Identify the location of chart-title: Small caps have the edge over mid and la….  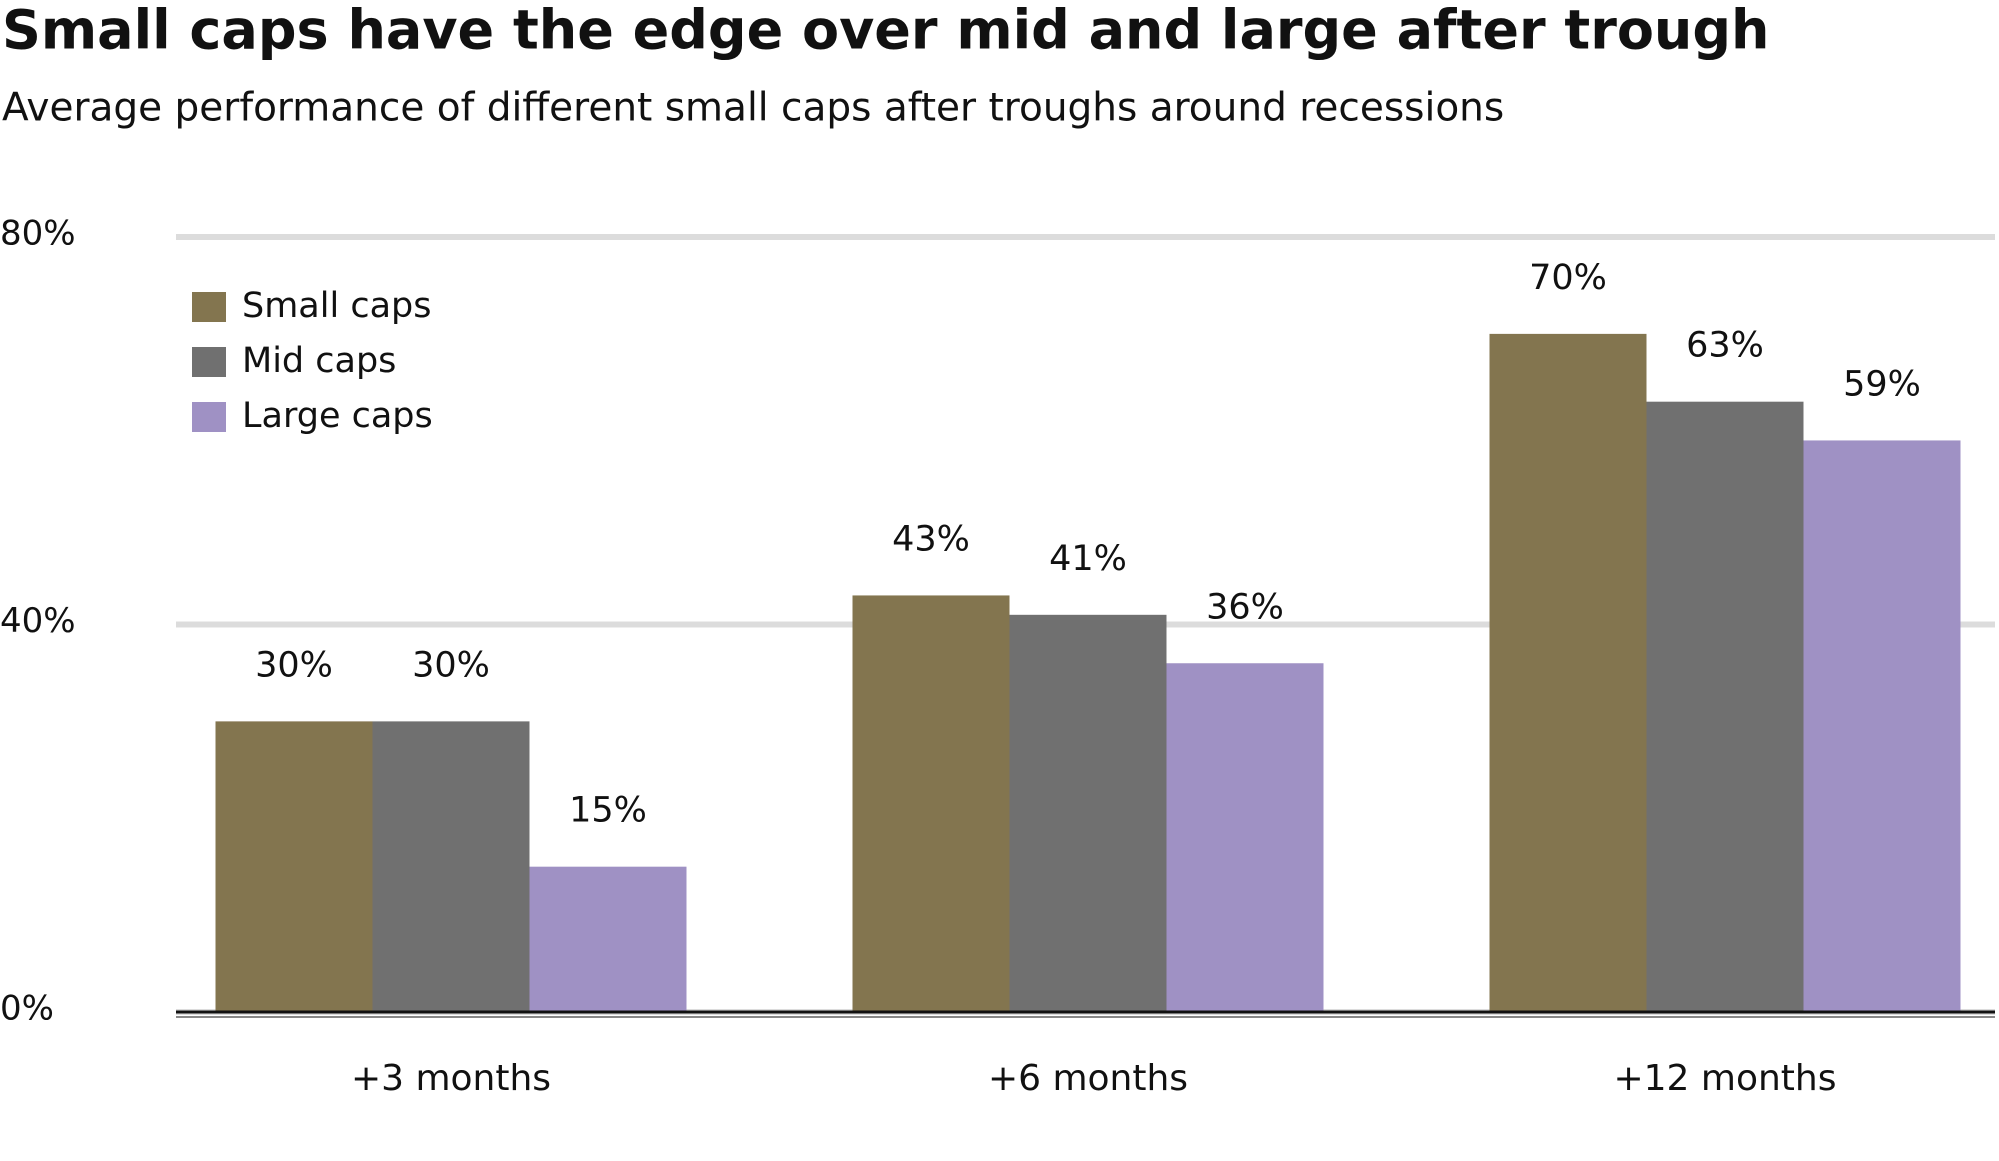
(885, 31).